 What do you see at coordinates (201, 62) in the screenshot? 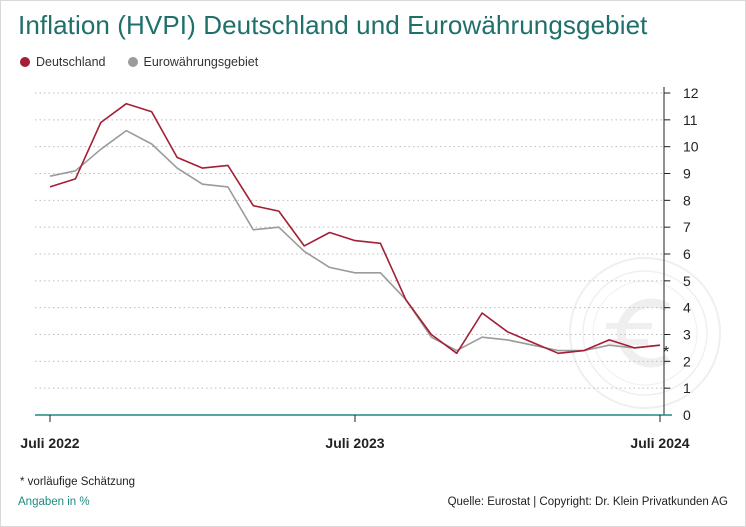
I see `legend-label-eurozone: Eurowährungsgebiet` at bounding box center [201, 62].